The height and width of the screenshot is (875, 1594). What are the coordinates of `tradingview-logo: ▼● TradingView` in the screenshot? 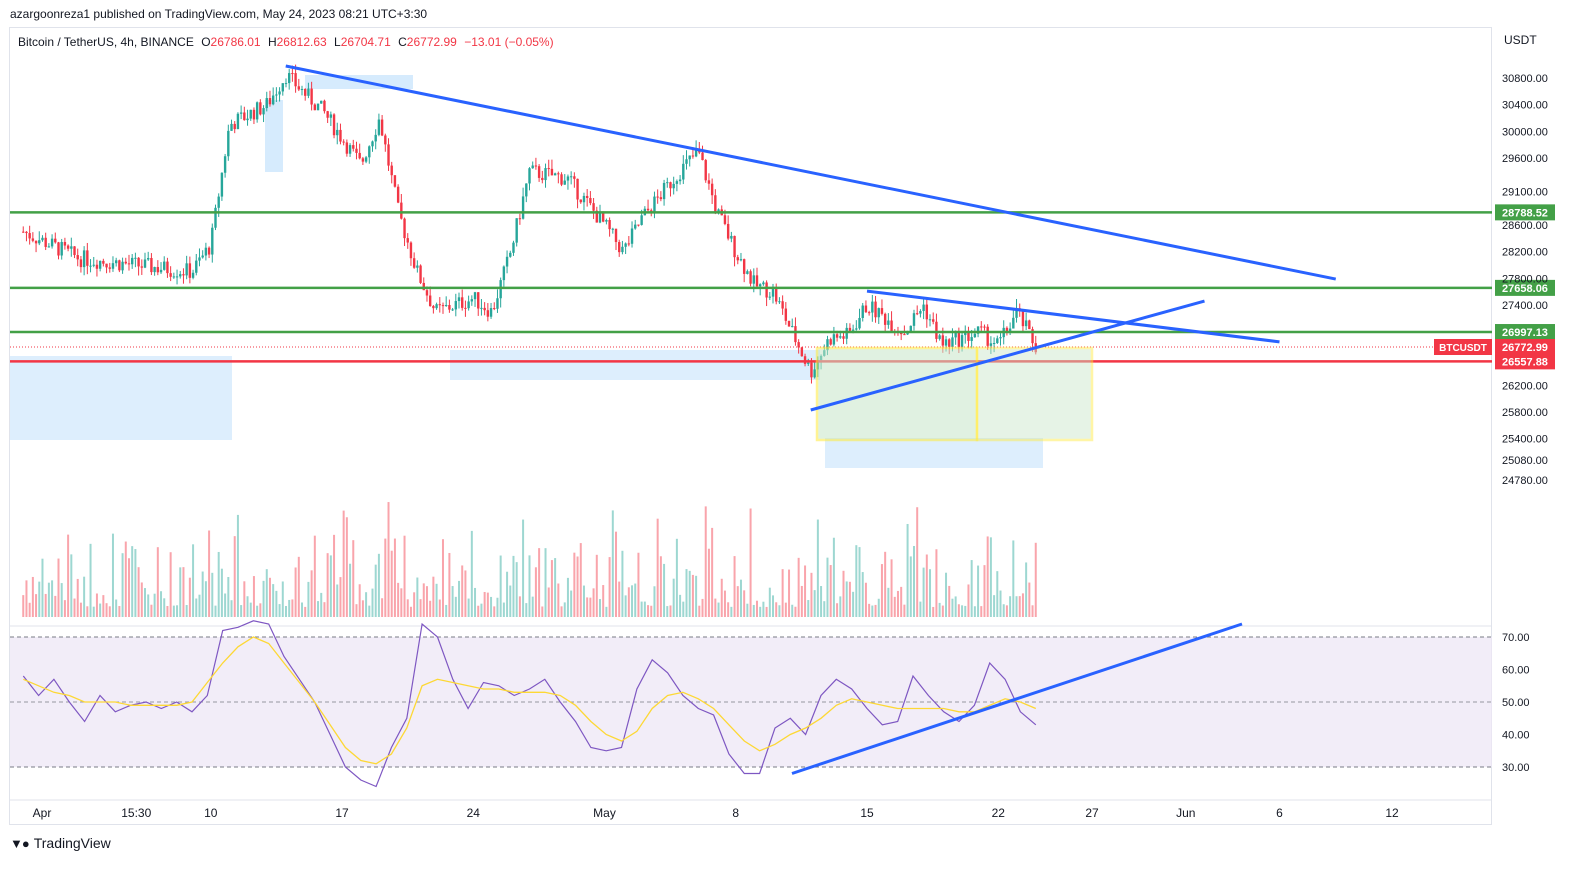 It's located at (60, 843).